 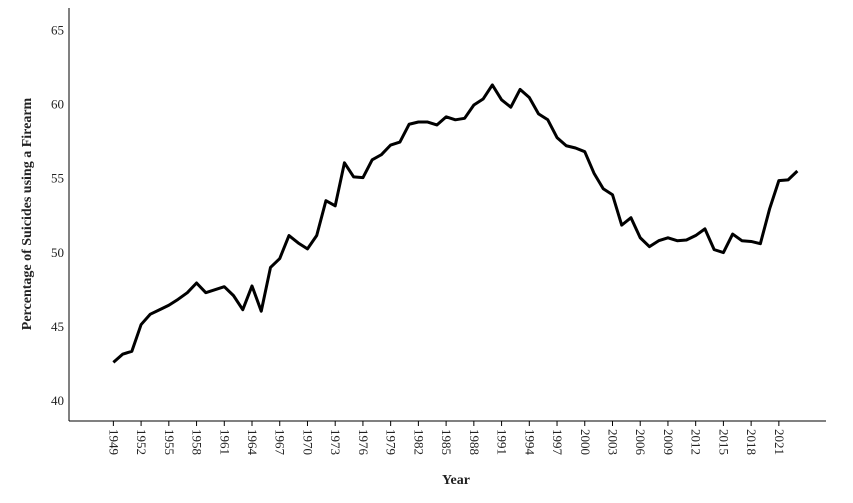 What do you see at coordinates (779, 442) in the screenshot?
I see `x-tick-label: 2021` at bounding box center [779, 442].